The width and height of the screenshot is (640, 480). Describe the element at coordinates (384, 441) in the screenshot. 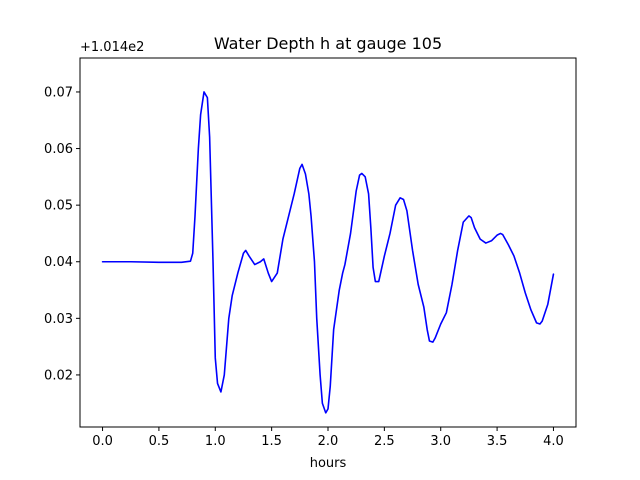

I see `x-tick-label: 2.5` at that location.